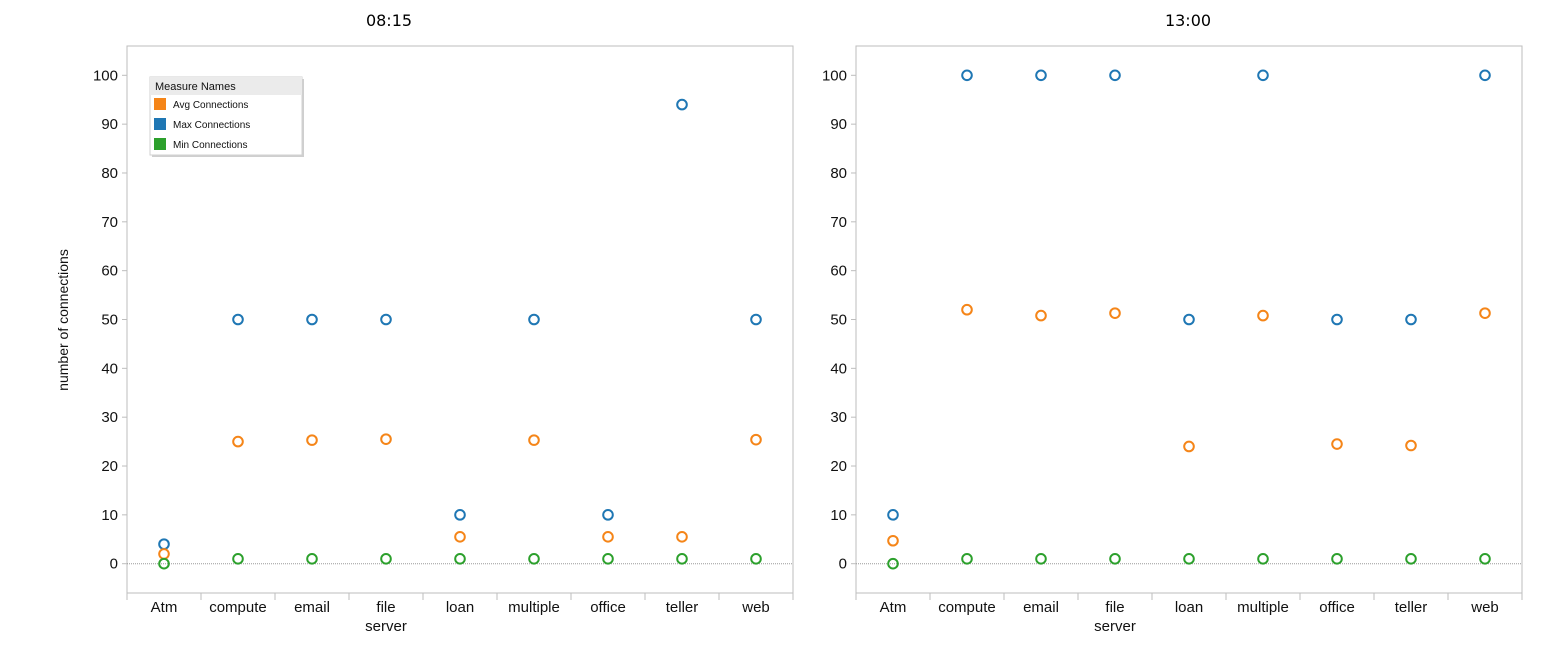 Image resolution: width=1562 pixels, height=664 pixels. Describe the element at coordinates (312, 440) in the screenshot. I see `point-avg-email` at that location.